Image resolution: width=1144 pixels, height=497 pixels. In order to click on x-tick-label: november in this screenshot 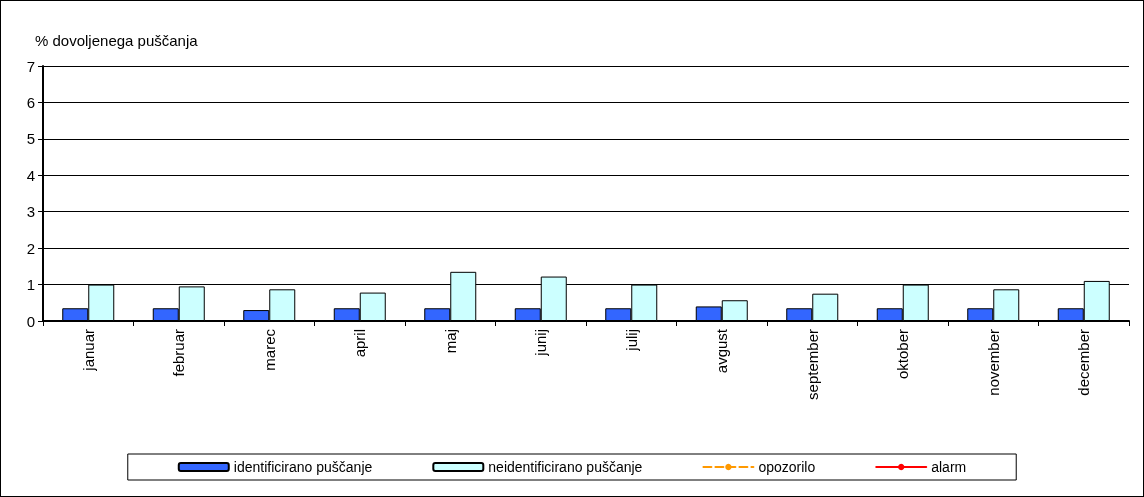, I will do `click(993, 362)`.